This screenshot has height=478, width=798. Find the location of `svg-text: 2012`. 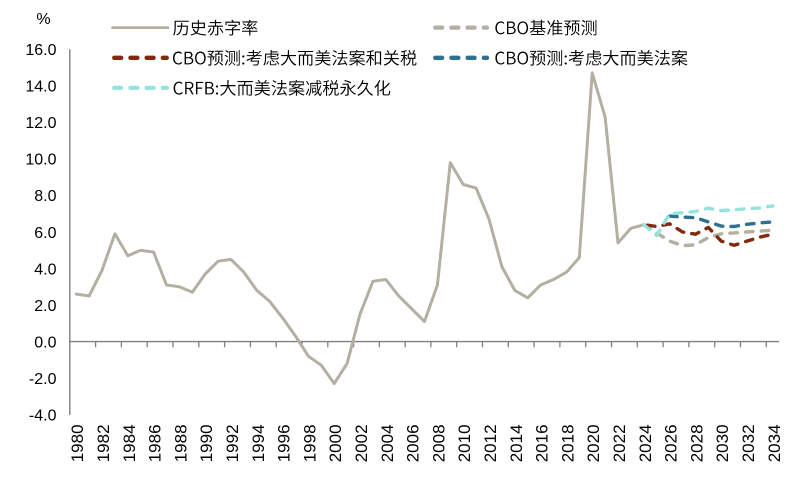

svg-text: 2012 is located at coordinates (490, 443).